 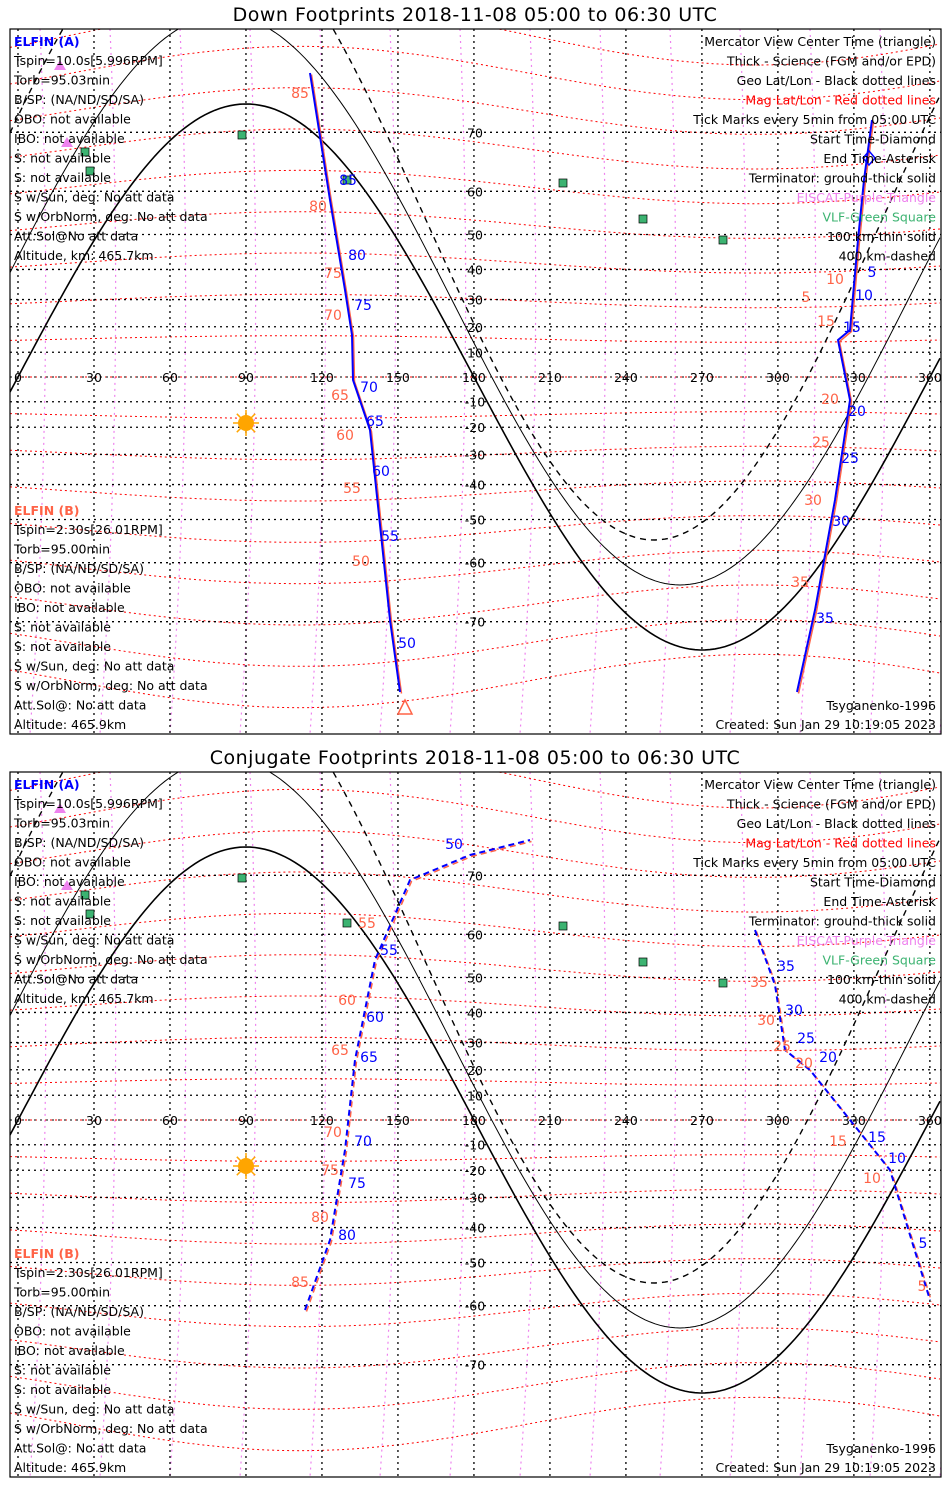 I want to click on elfin-a-tick-label: 75, so click(x=357, y=1184).